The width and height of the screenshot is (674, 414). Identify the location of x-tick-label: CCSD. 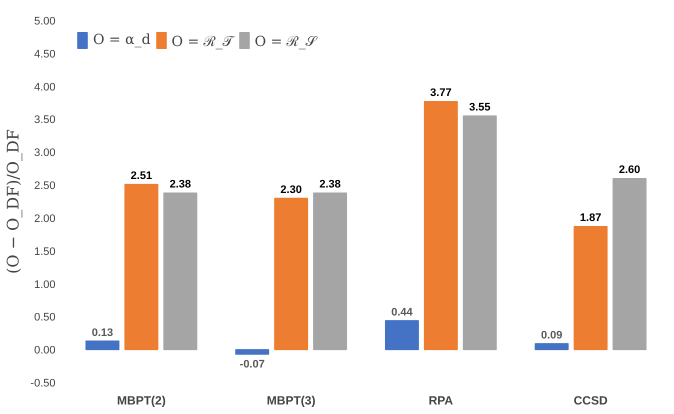
(591, 401).